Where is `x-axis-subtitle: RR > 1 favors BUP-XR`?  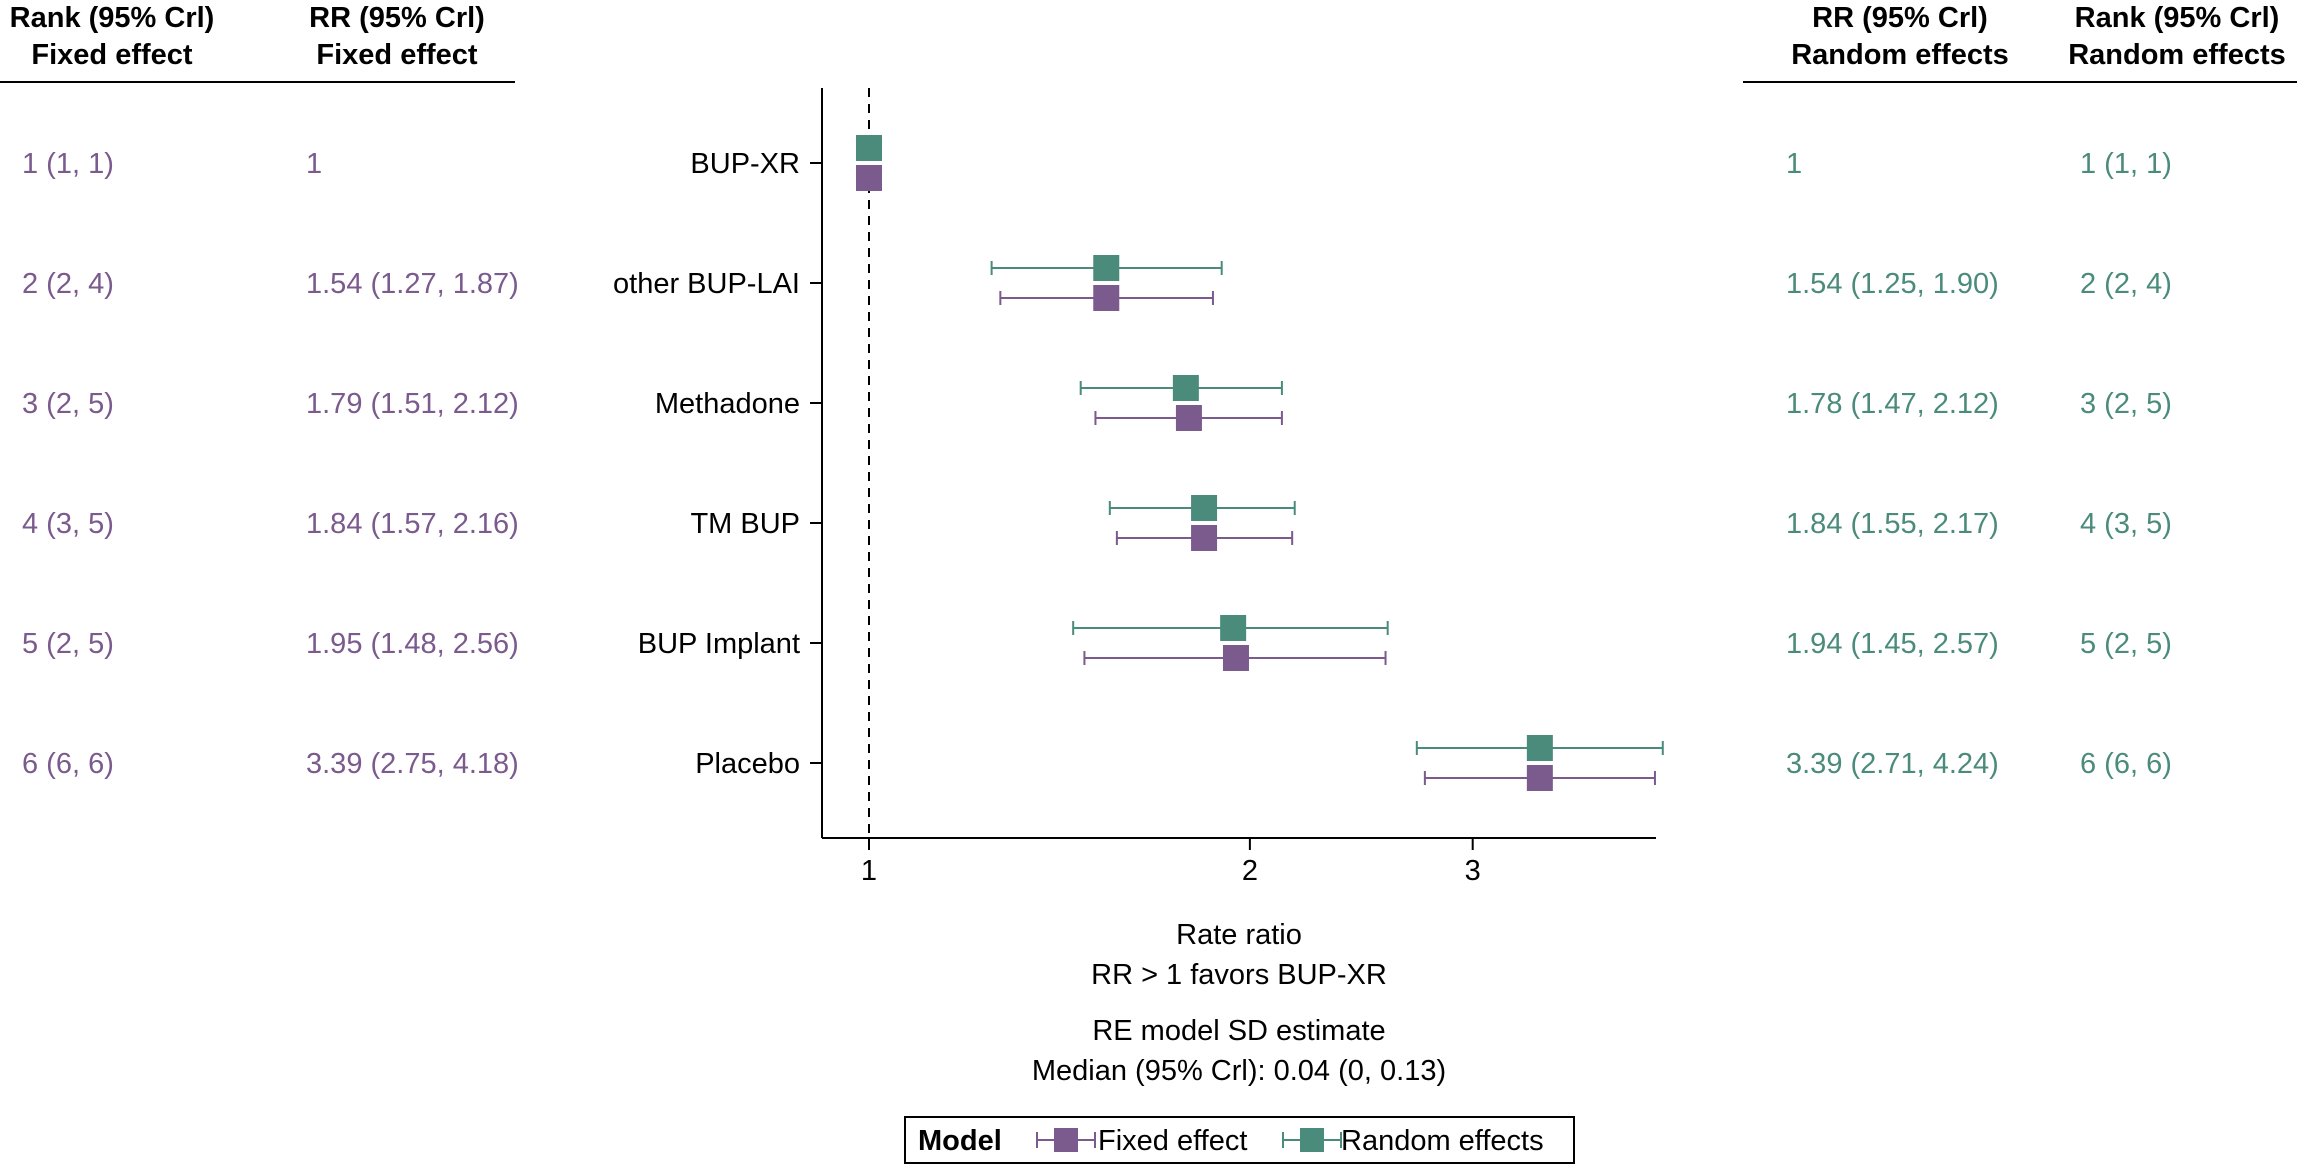
x-axis-subtitle: RR > 1 favors BUP-XR is located at coordinates (1239, 975).